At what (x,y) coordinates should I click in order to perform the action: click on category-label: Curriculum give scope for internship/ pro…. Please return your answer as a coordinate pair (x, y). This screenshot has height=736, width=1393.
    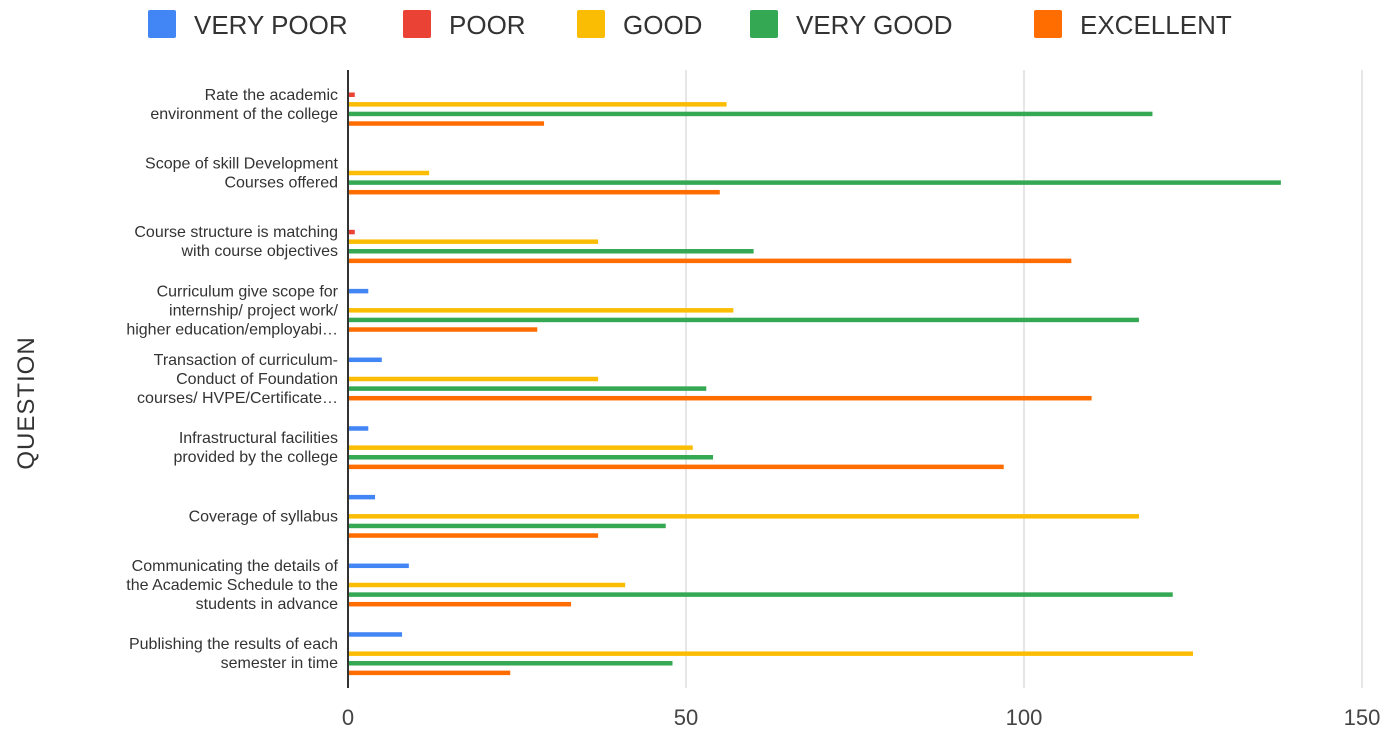
    Looking at the image, I should click on (232, 310).